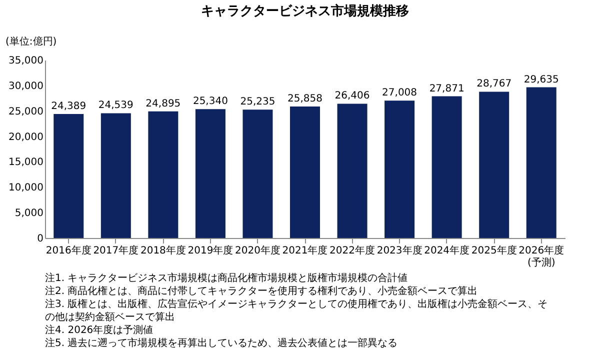 This screenshot has width=600, height=359. I want to click on data-label: 26,406, so click(352, 96).